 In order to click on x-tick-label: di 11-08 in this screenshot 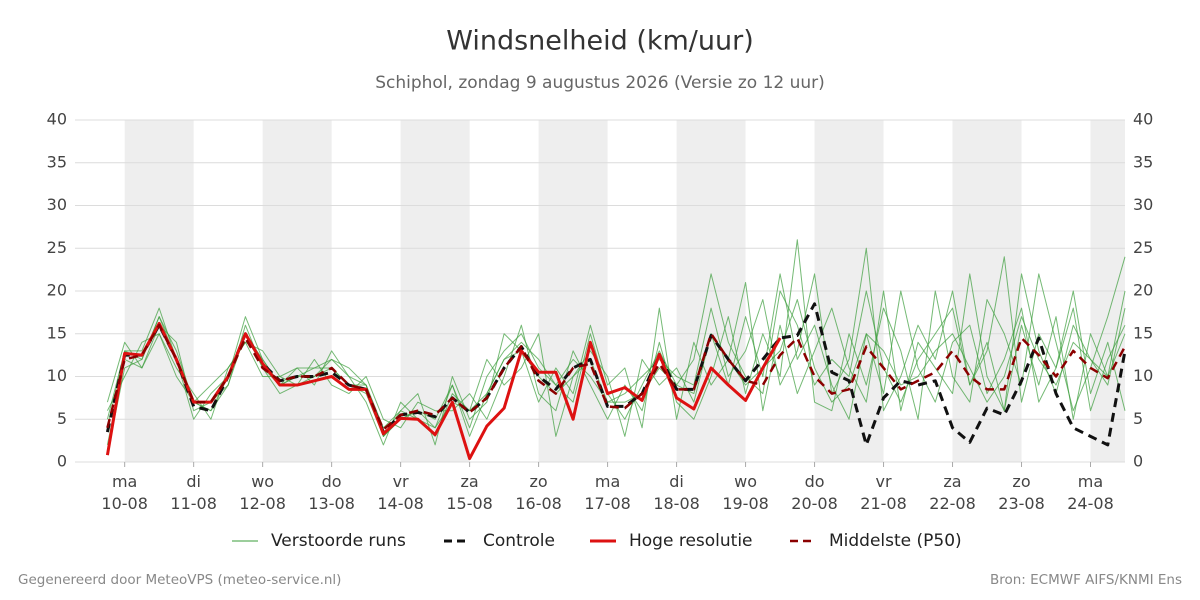, I will do `click(193, 492)`.